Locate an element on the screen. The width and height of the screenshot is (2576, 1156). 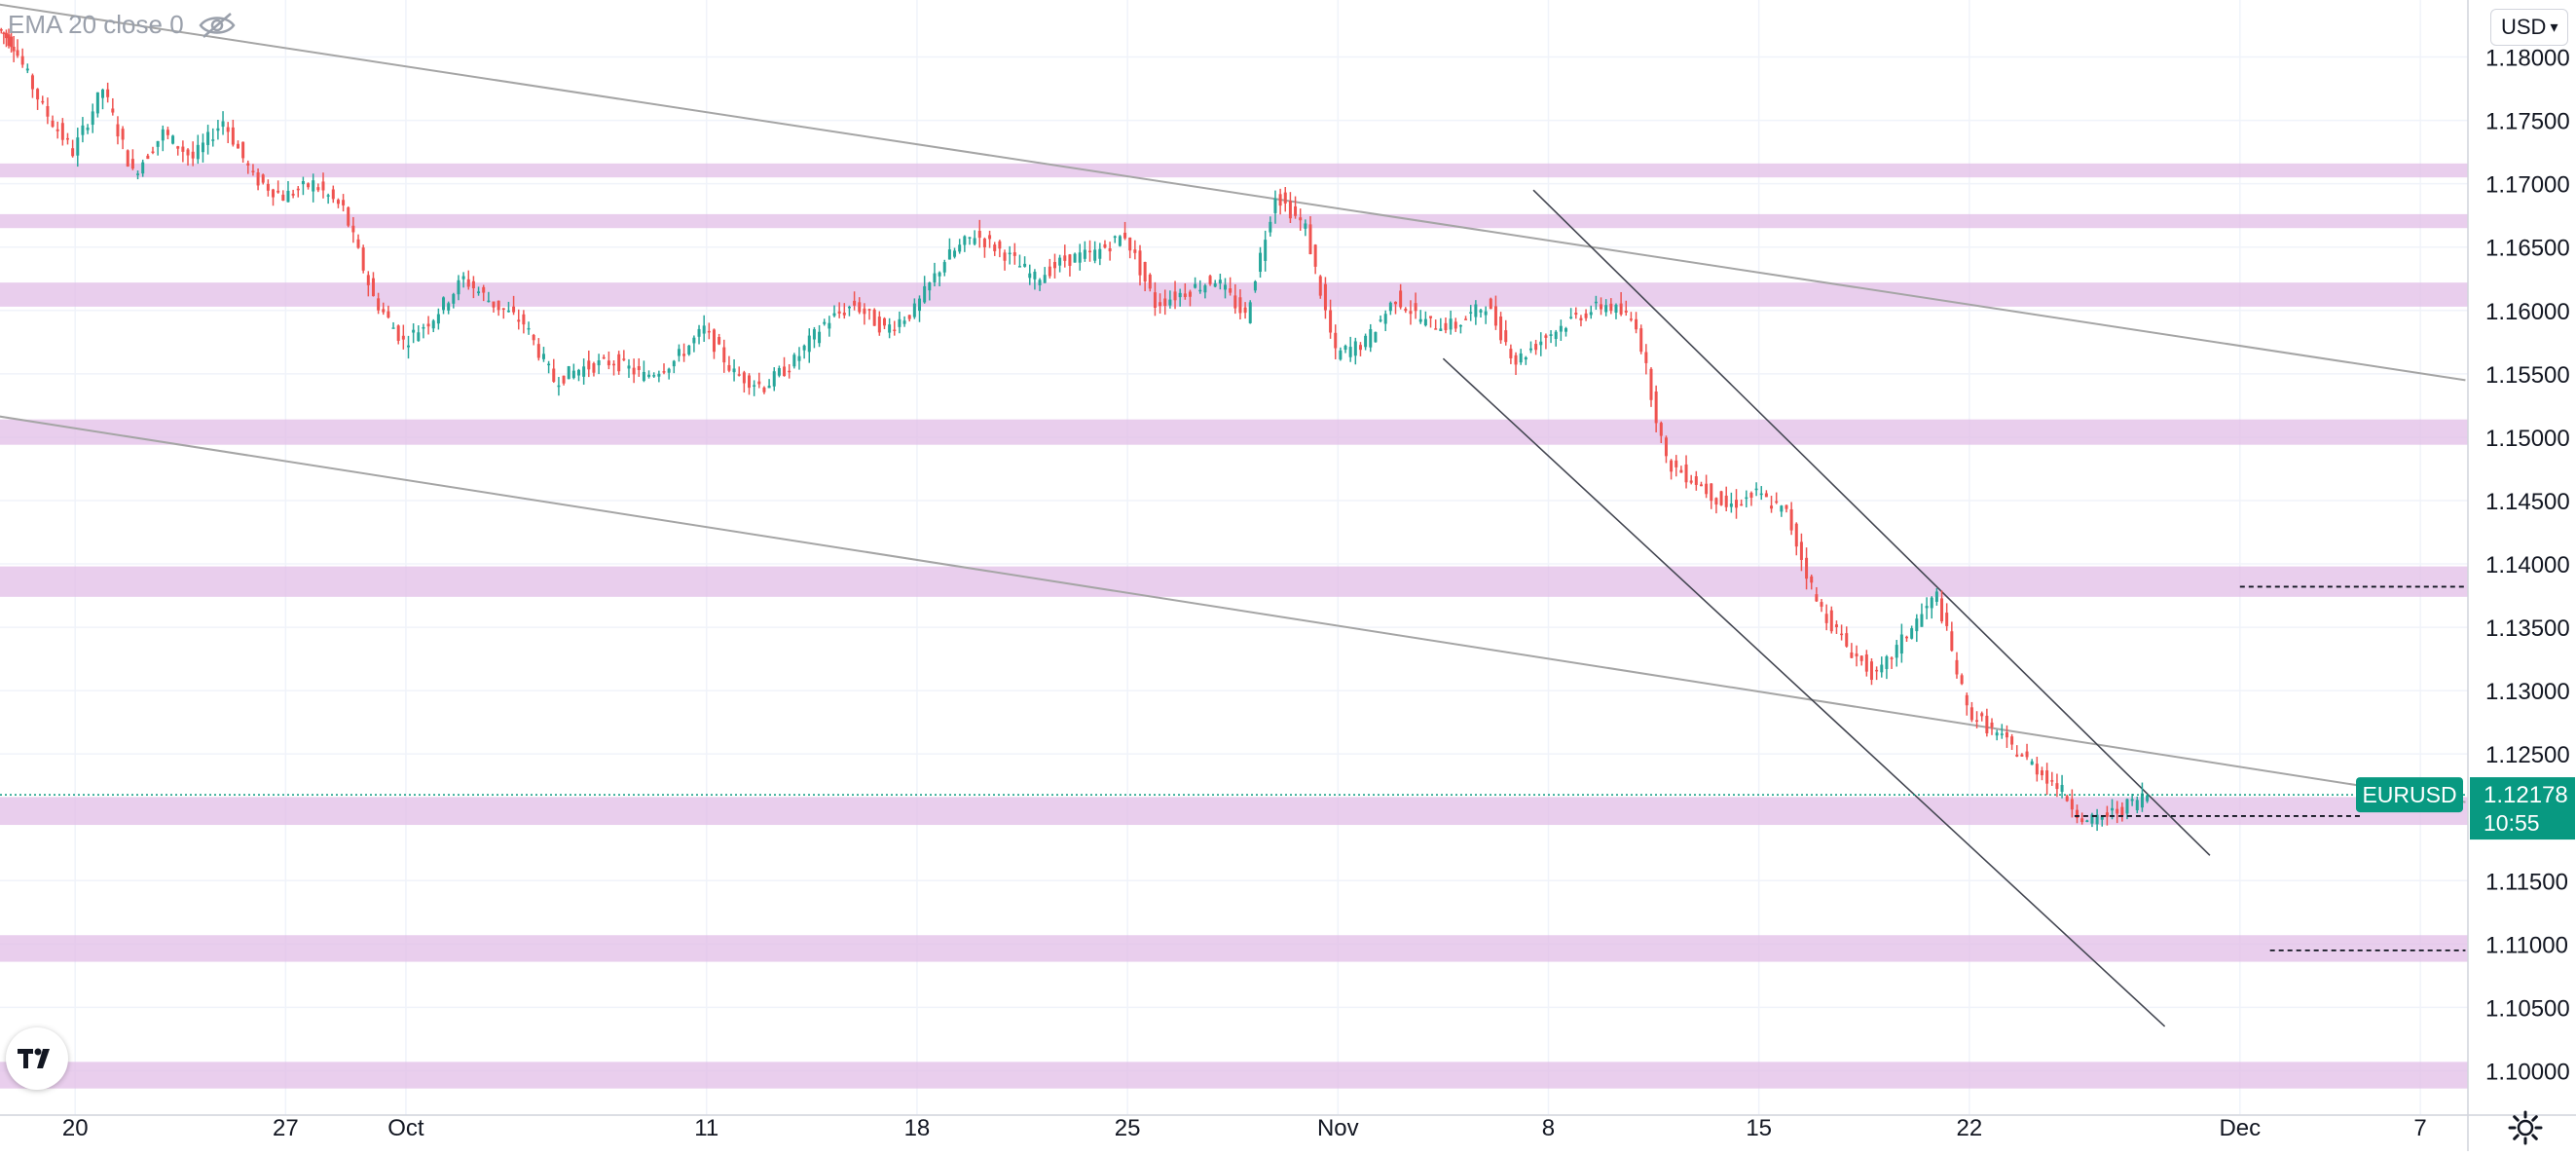
eye-crossed-icon is located at coordinates (217, 25).